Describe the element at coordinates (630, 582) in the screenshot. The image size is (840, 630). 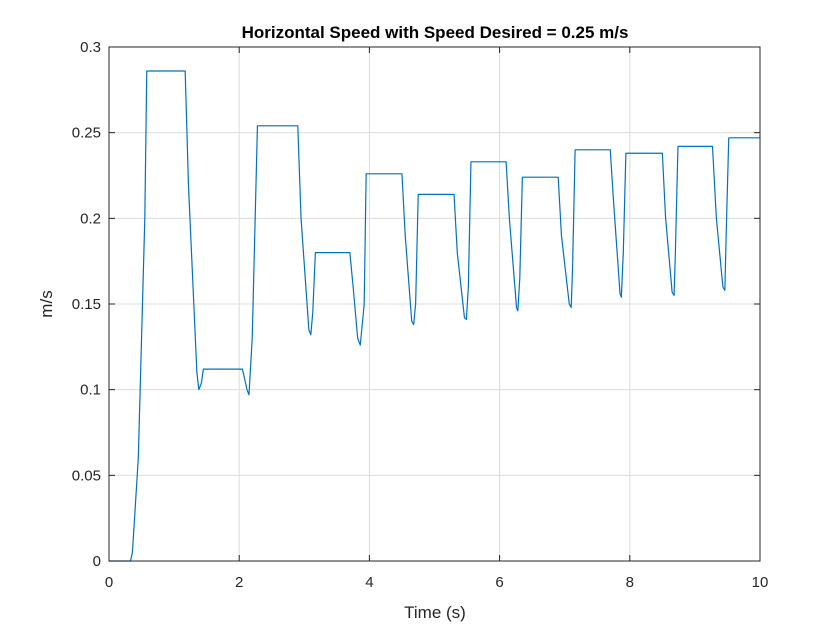
I see `x-tick-label: 8` at that location.